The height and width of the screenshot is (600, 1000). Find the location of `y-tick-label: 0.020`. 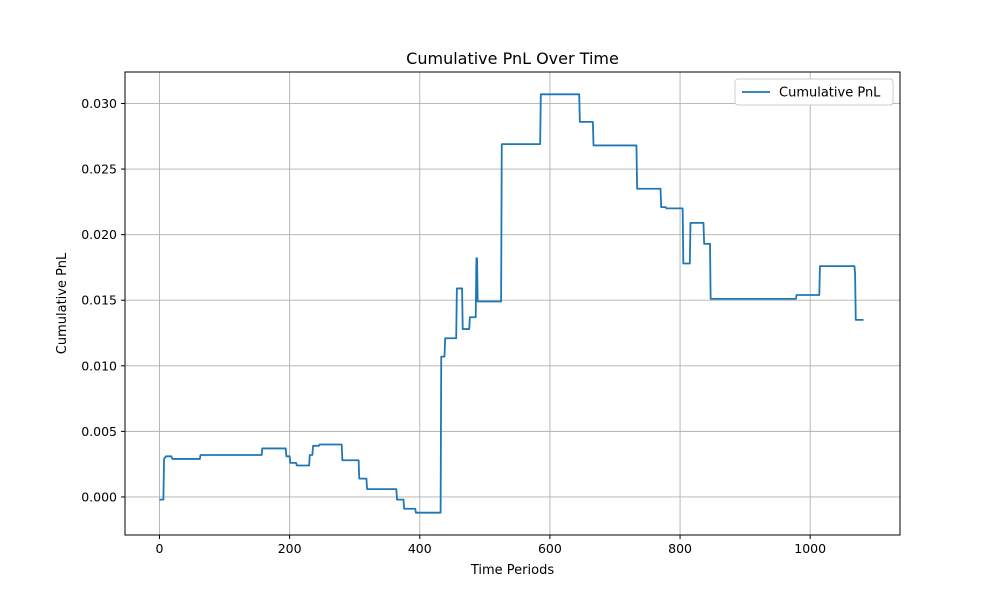

y-tick-label: 0.020 is located at coordinates (99, 234).